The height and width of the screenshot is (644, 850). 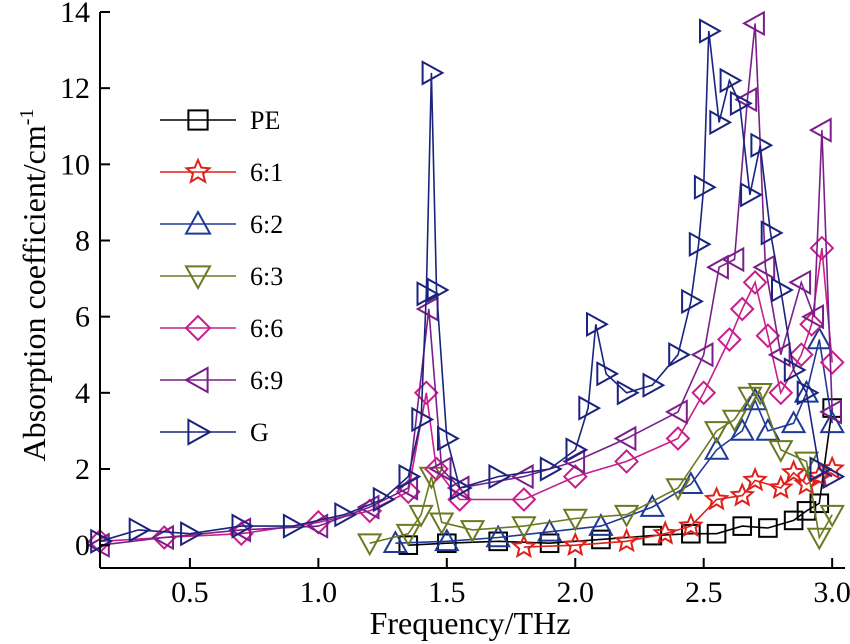 What do you see at coordinates (266, 276) in the screenshot?
I see `legend-label-6-3: 6:3` at bounding box center [266, 276].